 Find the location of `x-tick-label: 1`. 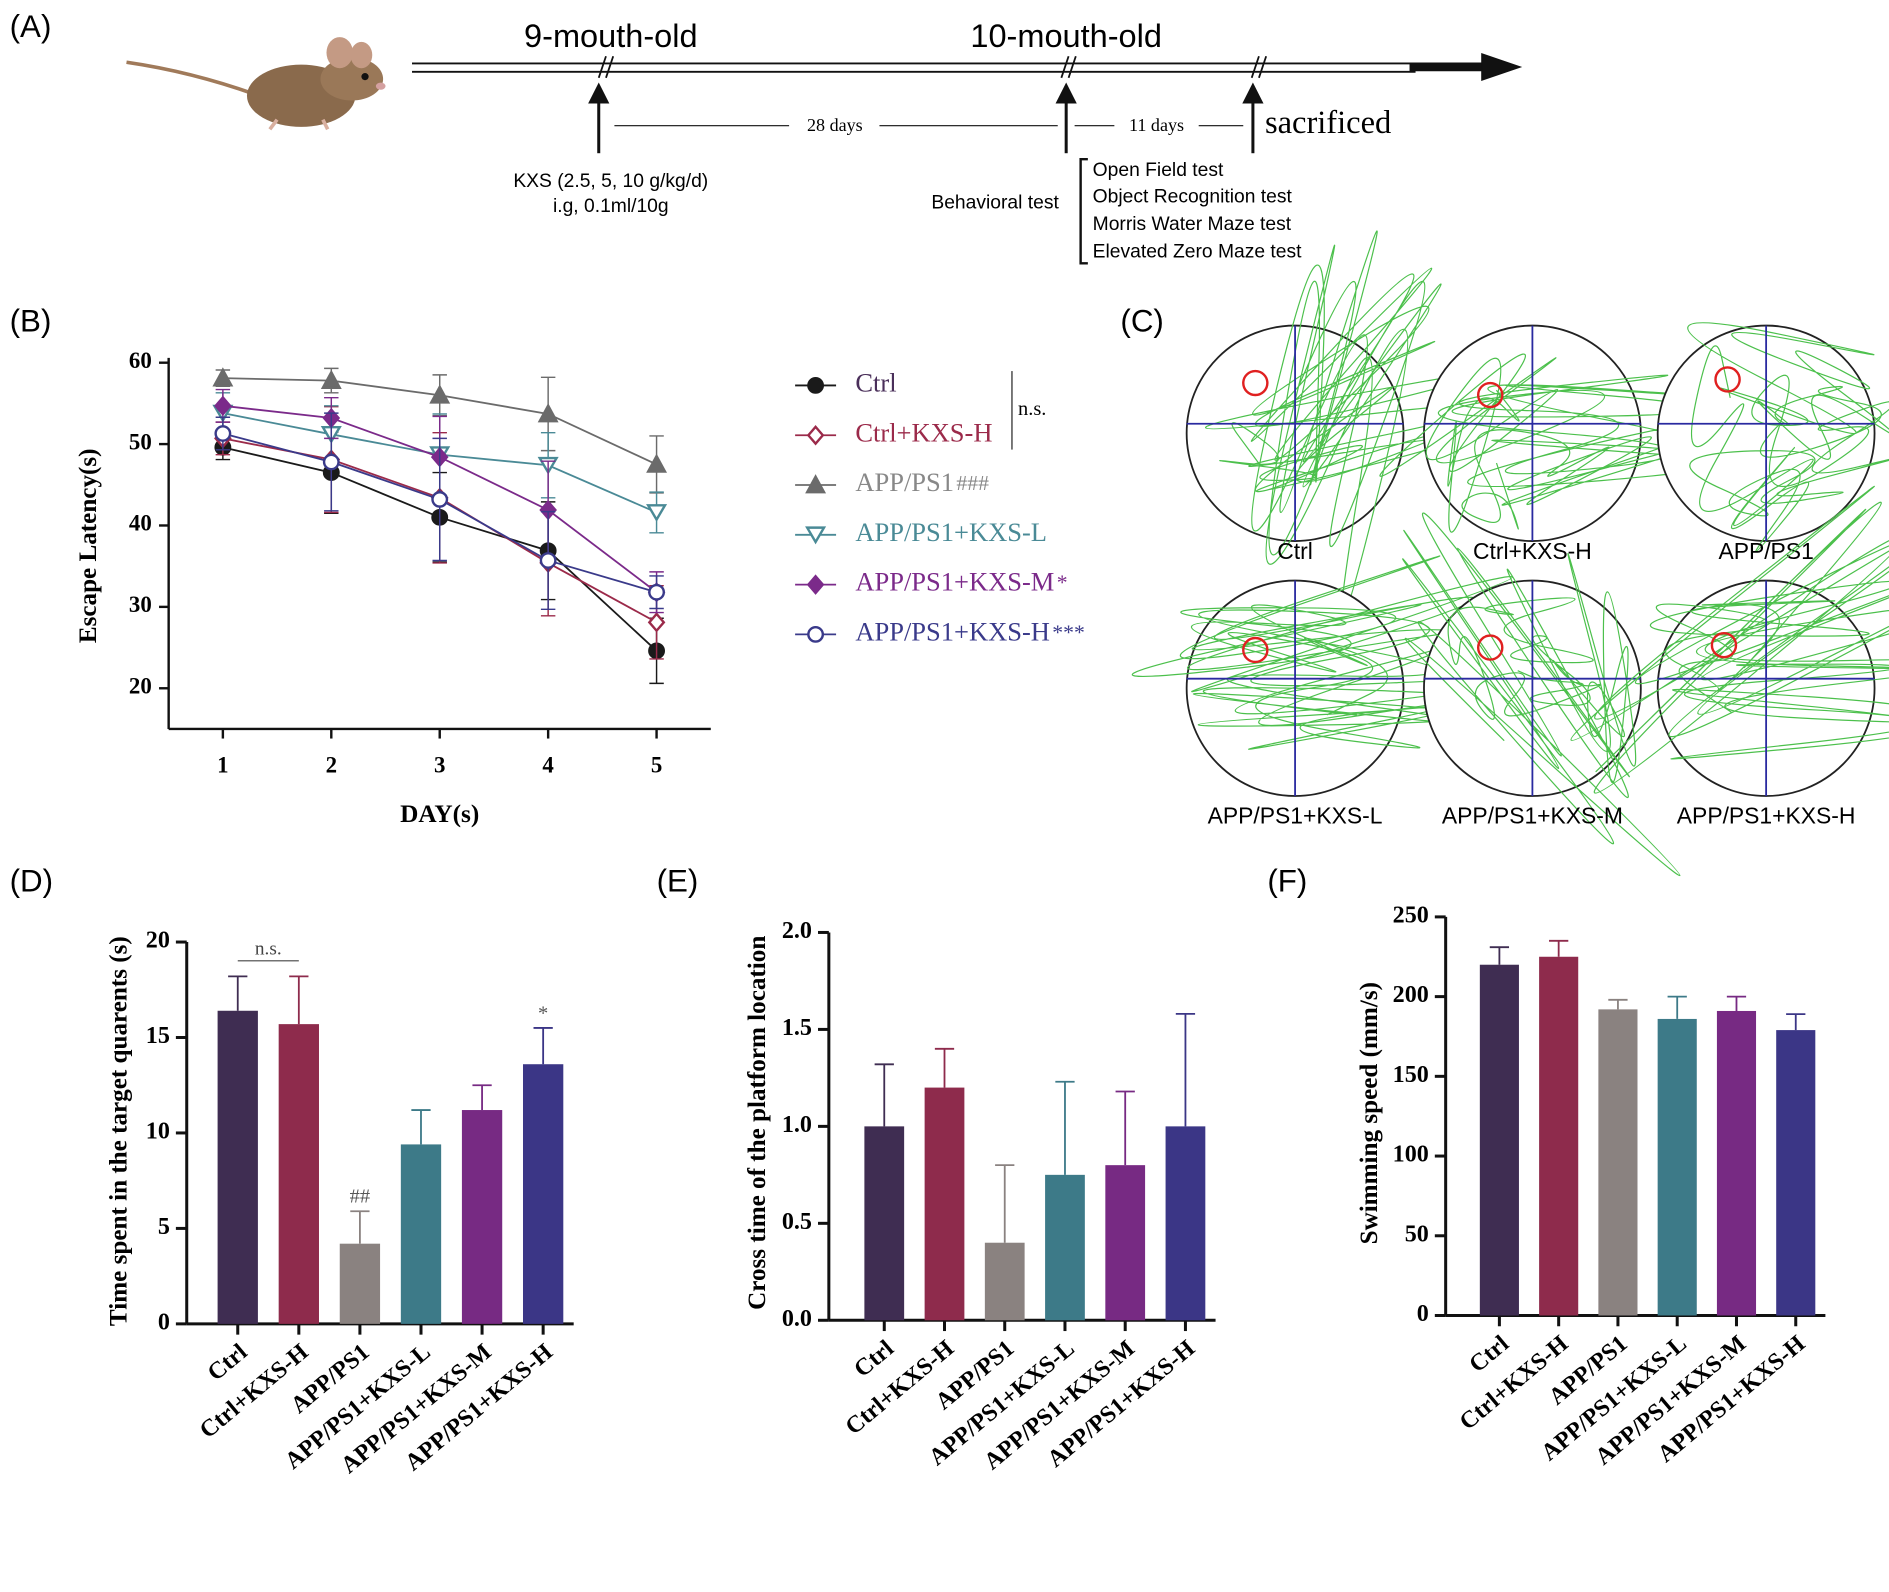

x-tick-label: 1 is located at coordinates (222, 765).